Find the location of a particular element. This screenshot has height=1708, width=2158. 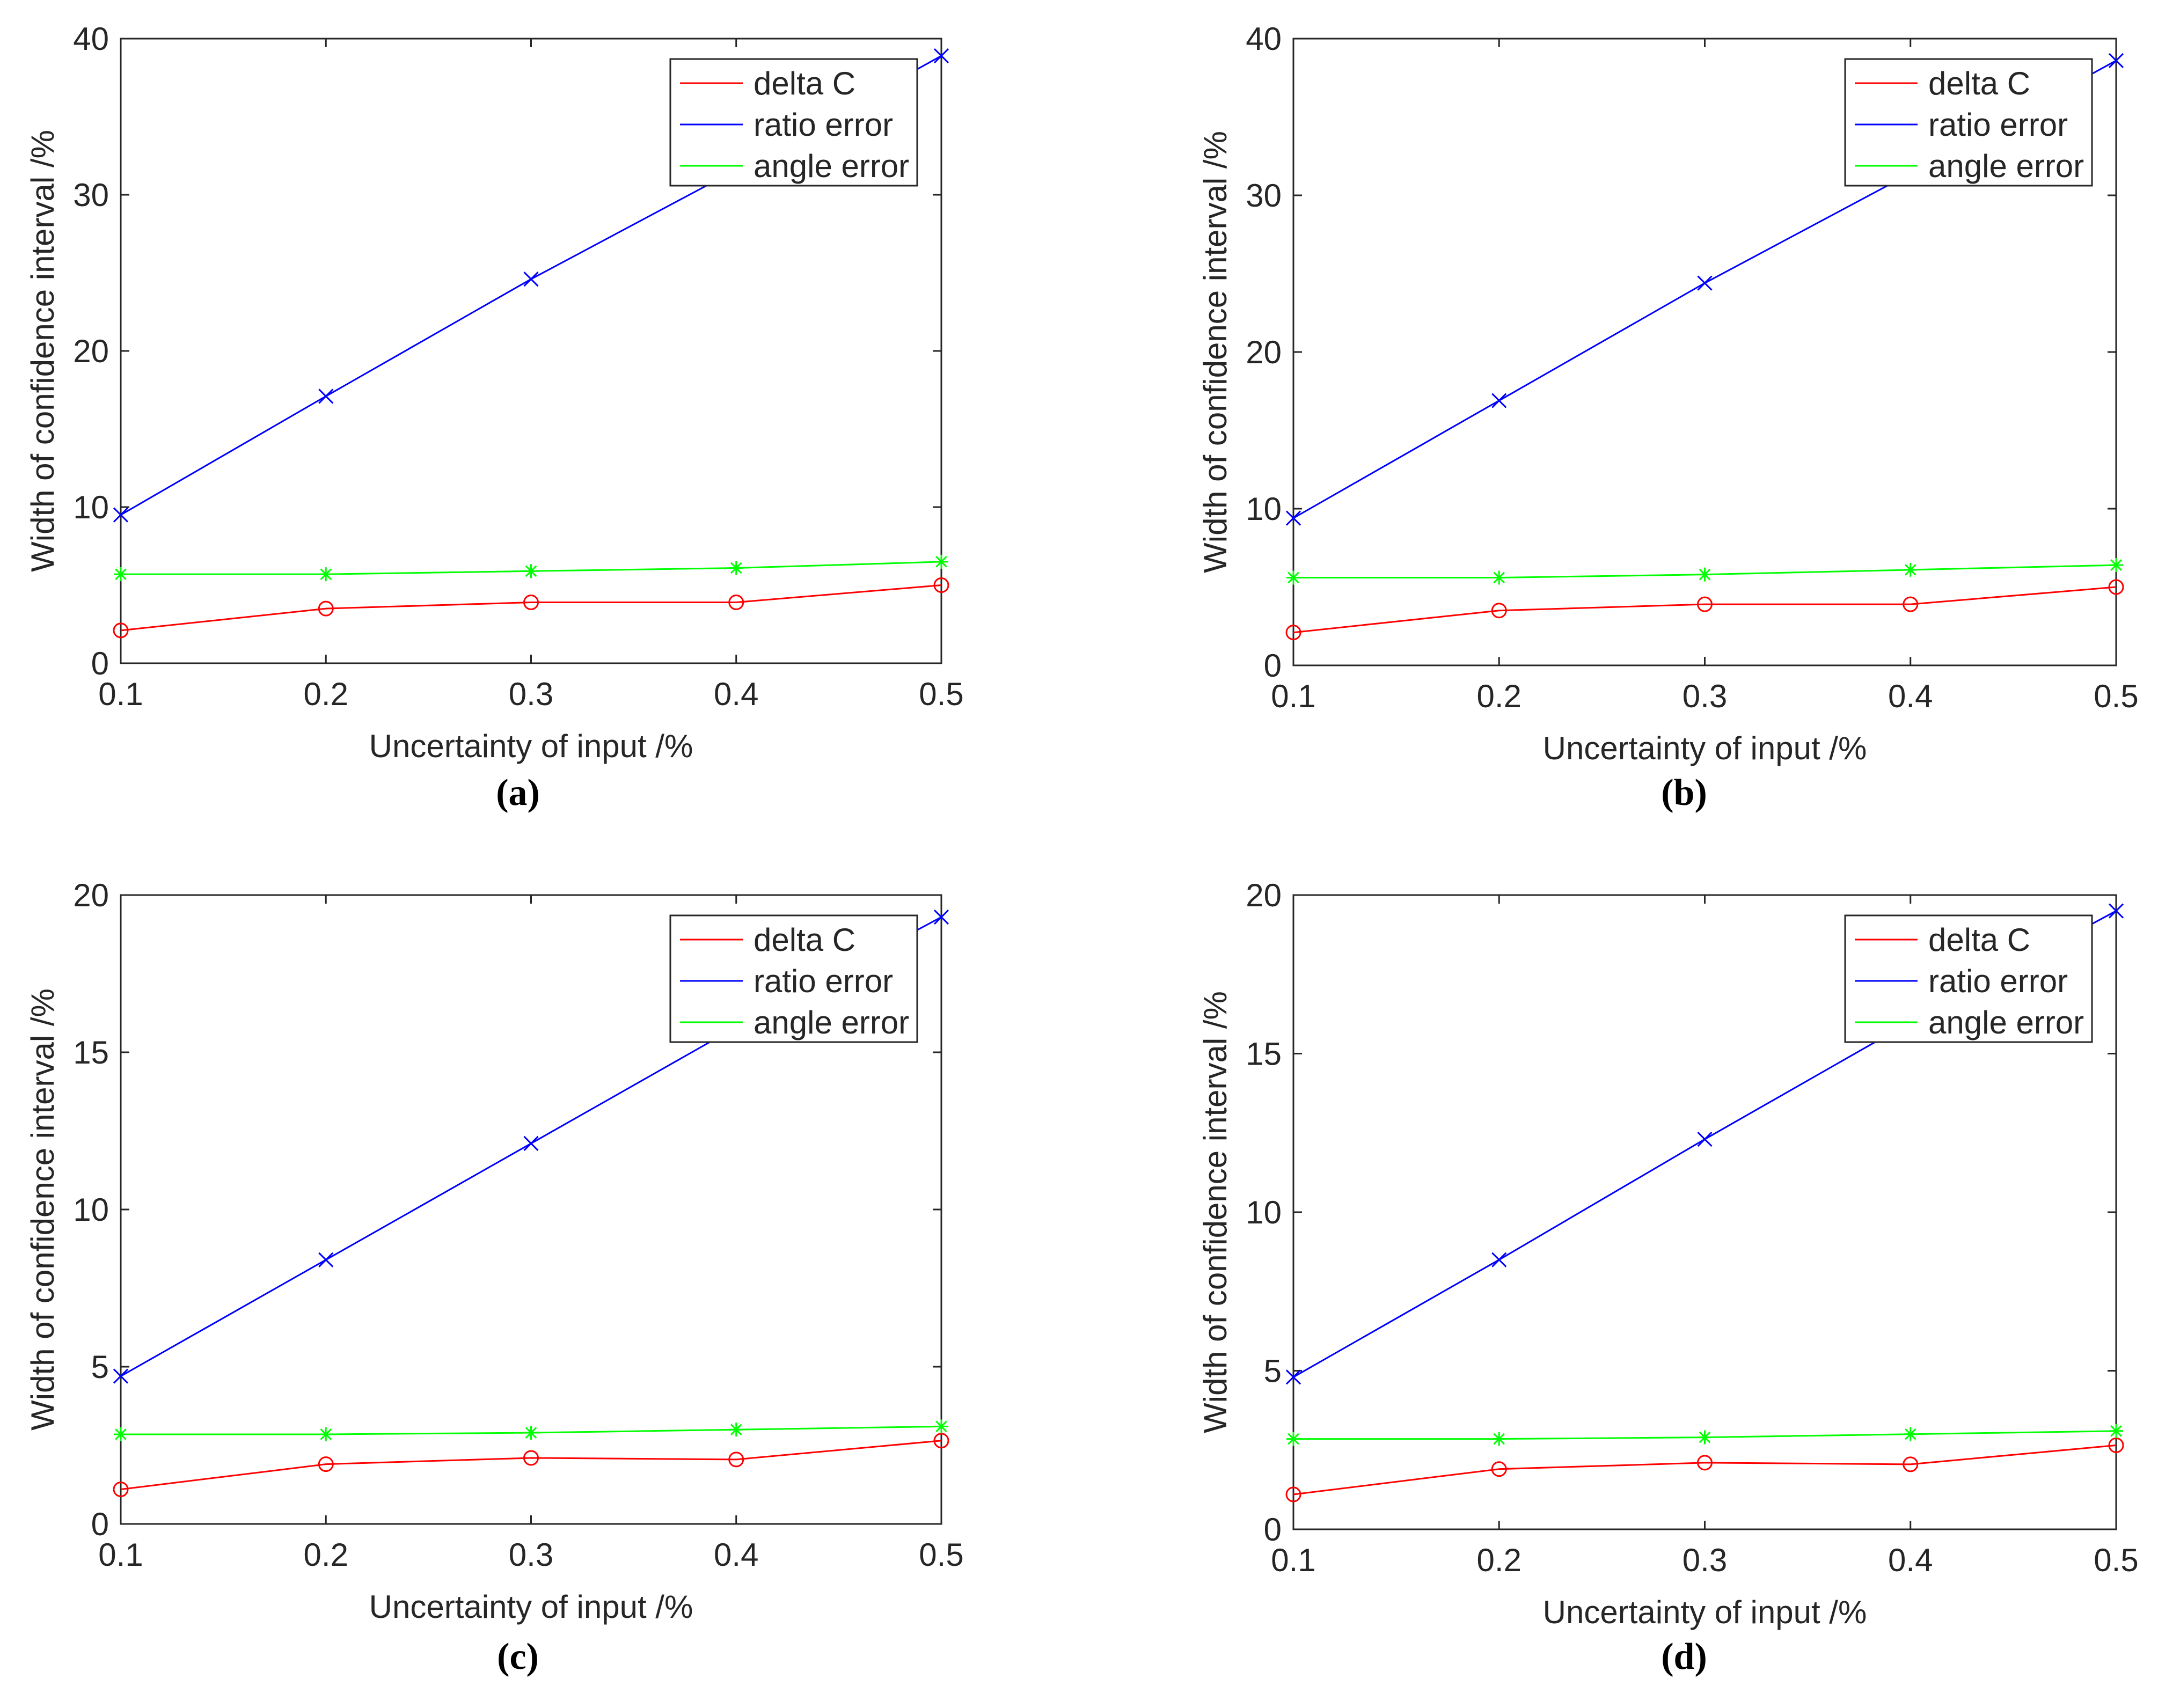

legend-b: delta C ratio error angle error is located at coordinates (1969, 122).